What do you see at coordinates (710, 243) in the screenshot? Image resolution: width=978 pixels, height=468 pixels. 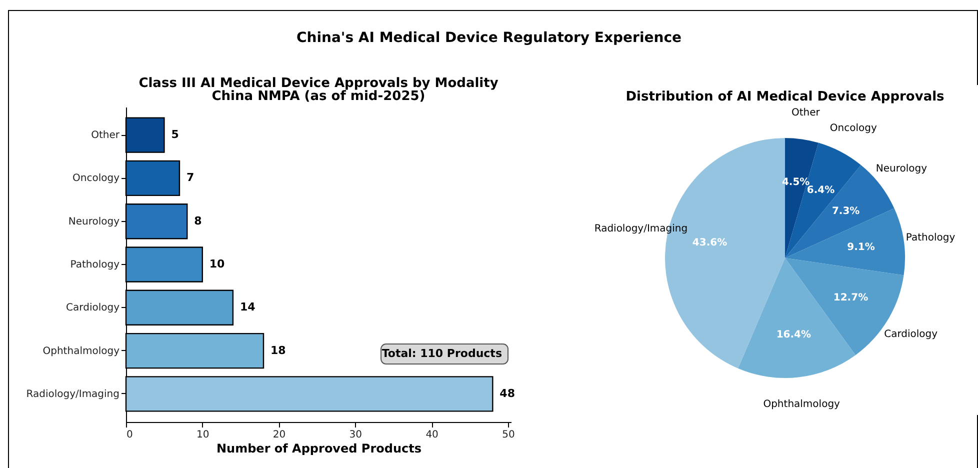 I see `data-label: 43.6%` at bounding box center [710, 243].